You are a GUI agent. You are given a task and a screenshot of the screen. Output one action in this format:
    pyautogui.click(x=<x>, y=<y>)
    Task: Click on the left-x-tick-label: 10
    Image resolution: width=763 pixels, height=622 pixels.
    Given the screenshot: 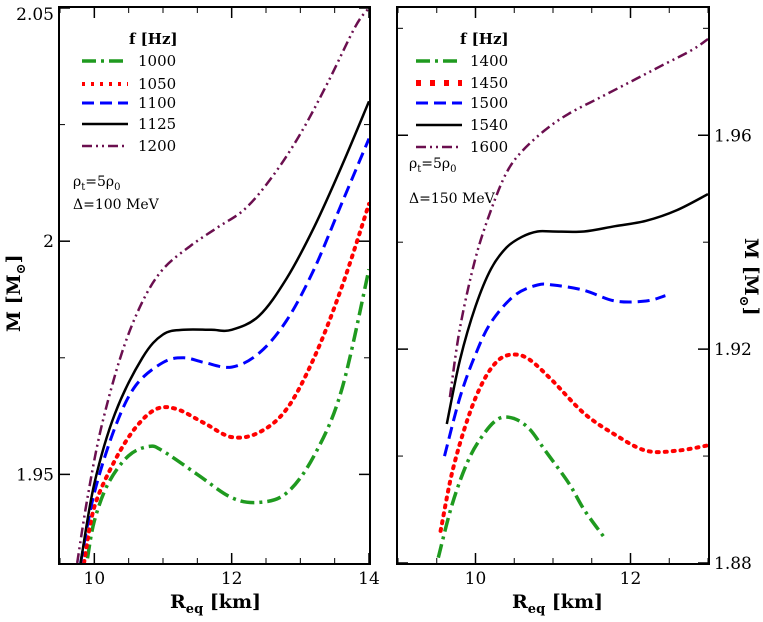 What is the action you would take?
    pyautogui.click(x=95, y=579)
    